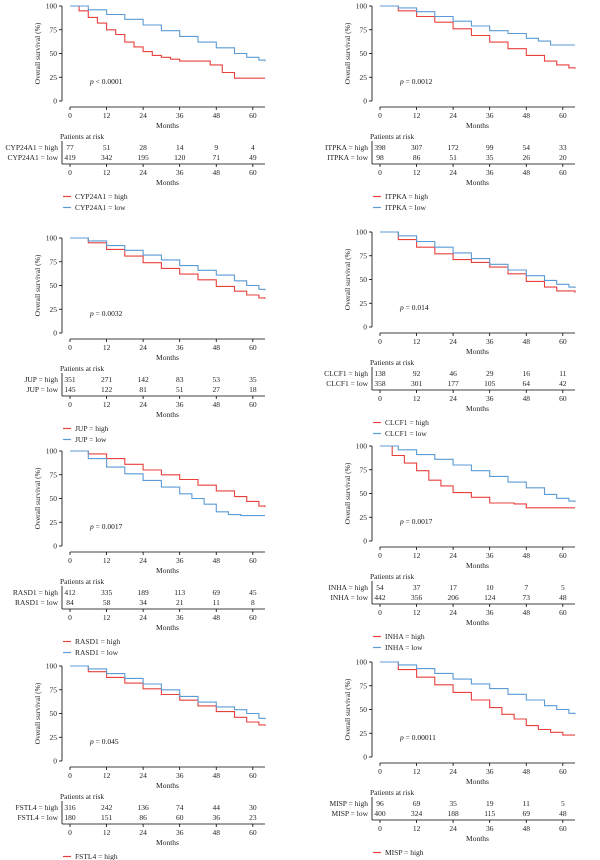 This screenshot has height=860, width=600. Describe the element at coordinates (404, 852) in the screenshot. I see `legend-label-high: MISP = high` at that location.